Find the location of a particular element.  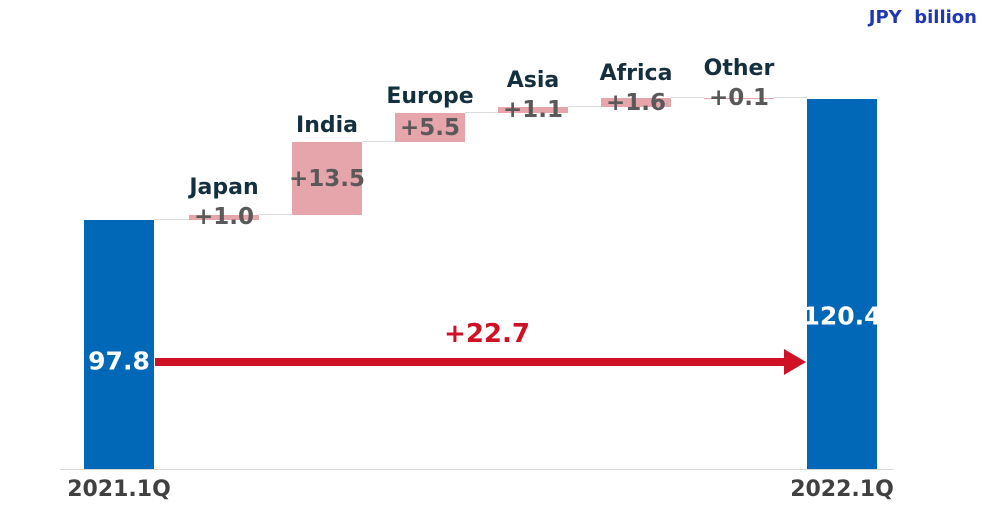

step-bar-africa is located at coordinates (636, 103).